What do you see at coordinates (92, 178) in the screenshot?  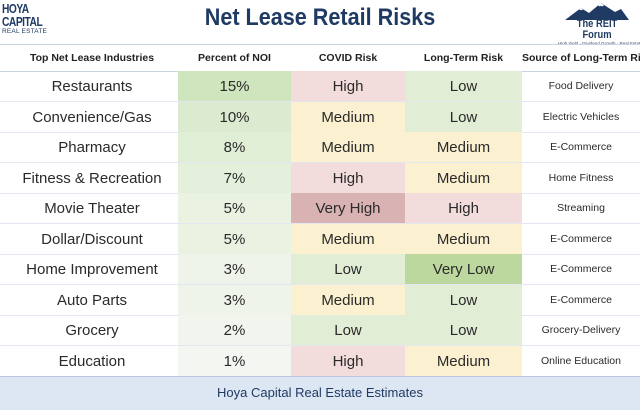 I see `industry-cell: Fitness & Recreation` at bounding box center [92, 178].